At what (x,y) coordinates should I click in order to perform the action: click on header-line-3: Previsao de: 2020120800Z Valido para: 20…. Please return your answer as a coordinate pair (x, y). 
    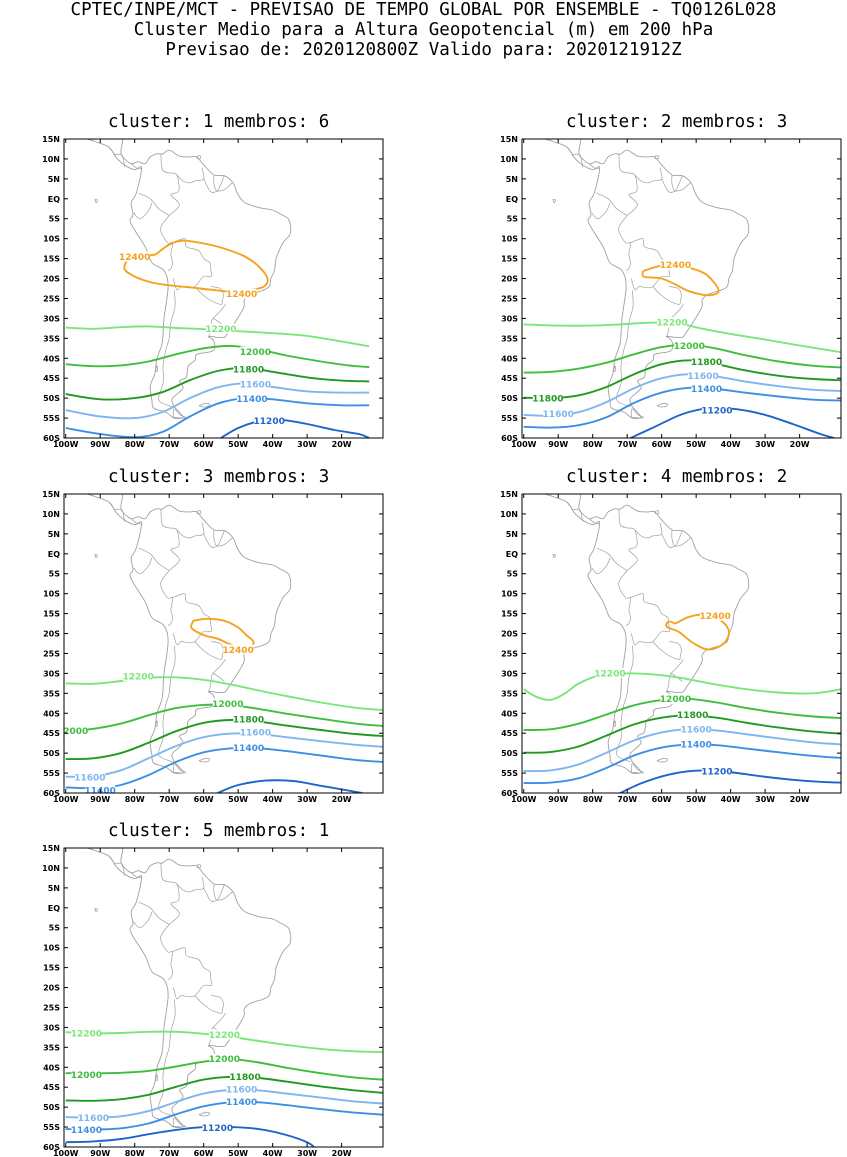
    Looking at the image, I should click on (423, 50).